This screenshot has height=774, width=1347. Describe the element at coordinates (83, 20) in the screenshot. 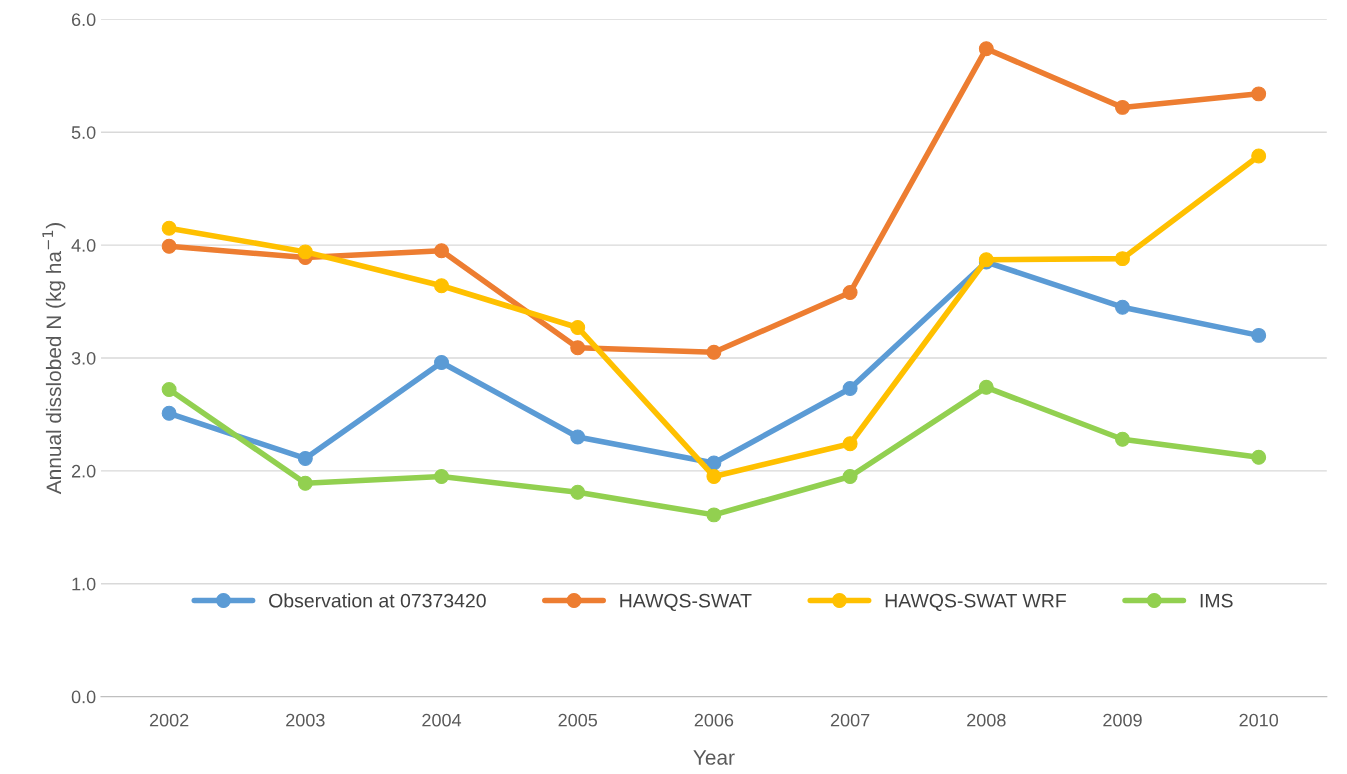

I see `y-tick-label: 6.0` at that location.